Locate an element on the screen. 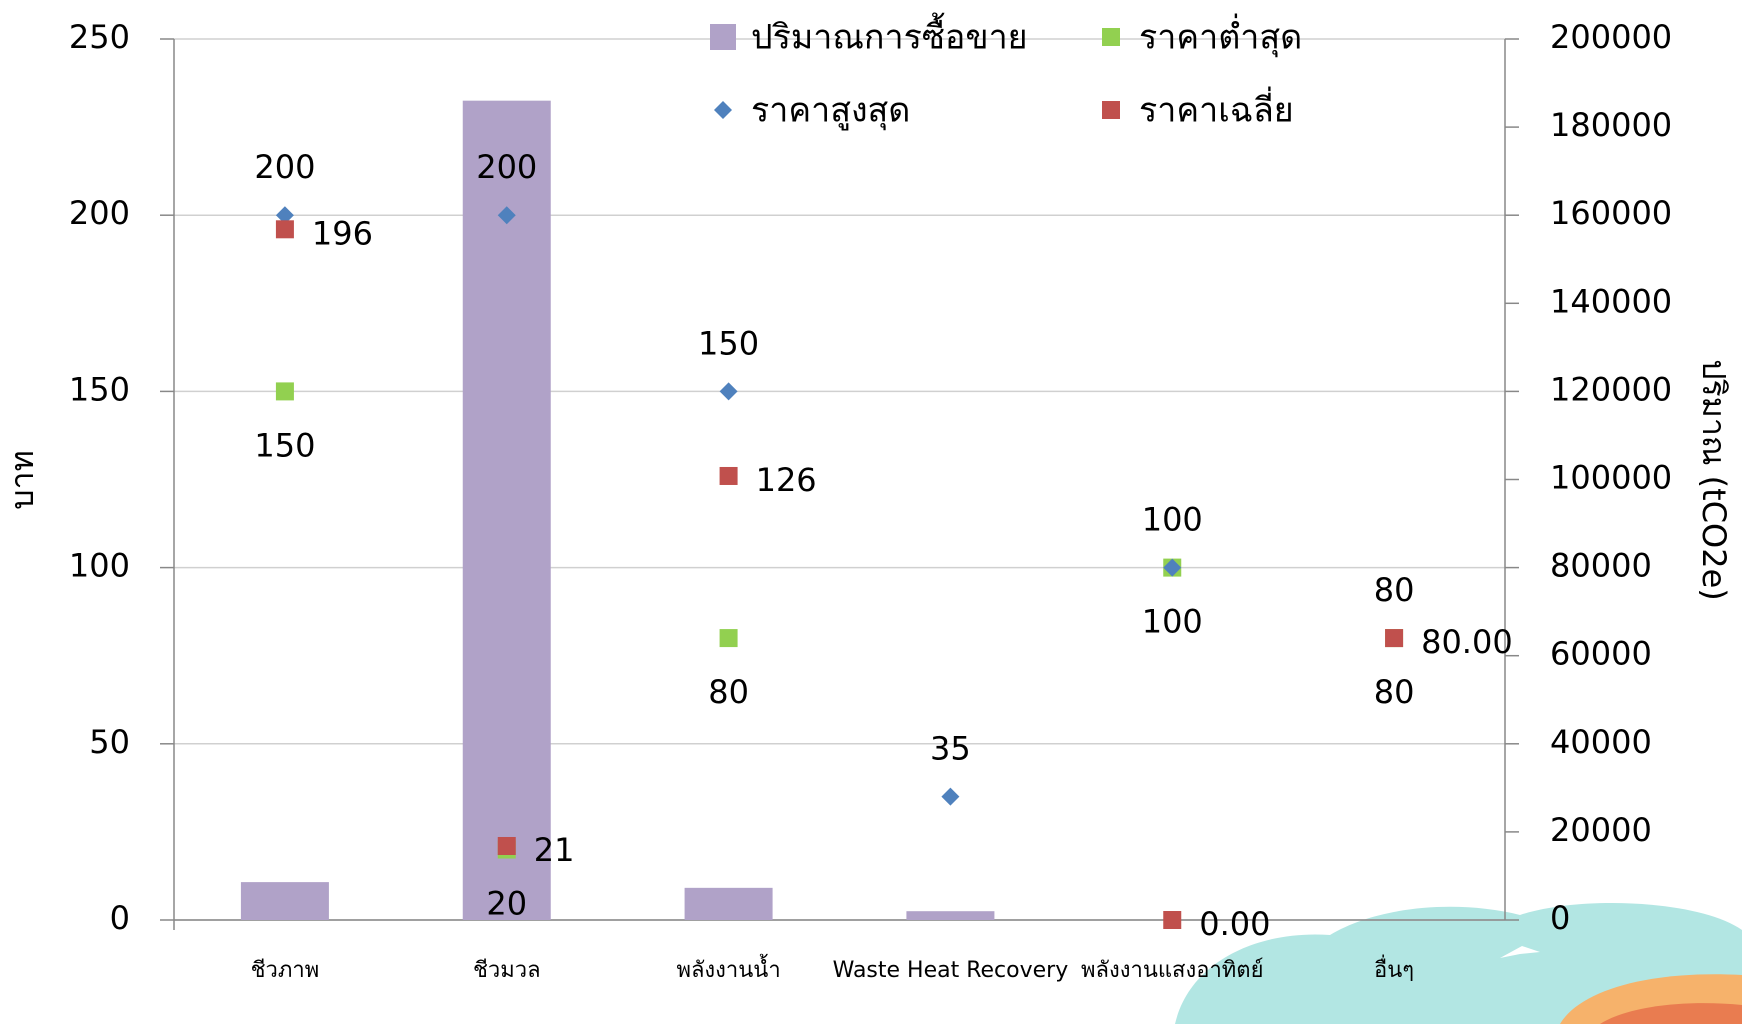 The width and height of the screenshot is (1742, 1024). y-tick-label: 250 is located at coordinates (99, 37).